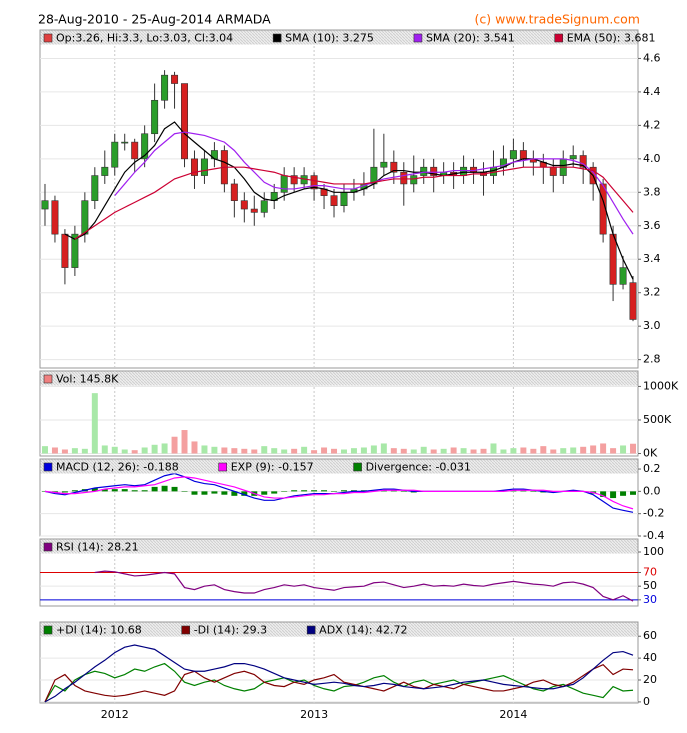 This screenshot has height=733, width=687. Describe the element at coordinates (652, 325) in the screenshot. I see `y-tick-label: 3.0` at that location.